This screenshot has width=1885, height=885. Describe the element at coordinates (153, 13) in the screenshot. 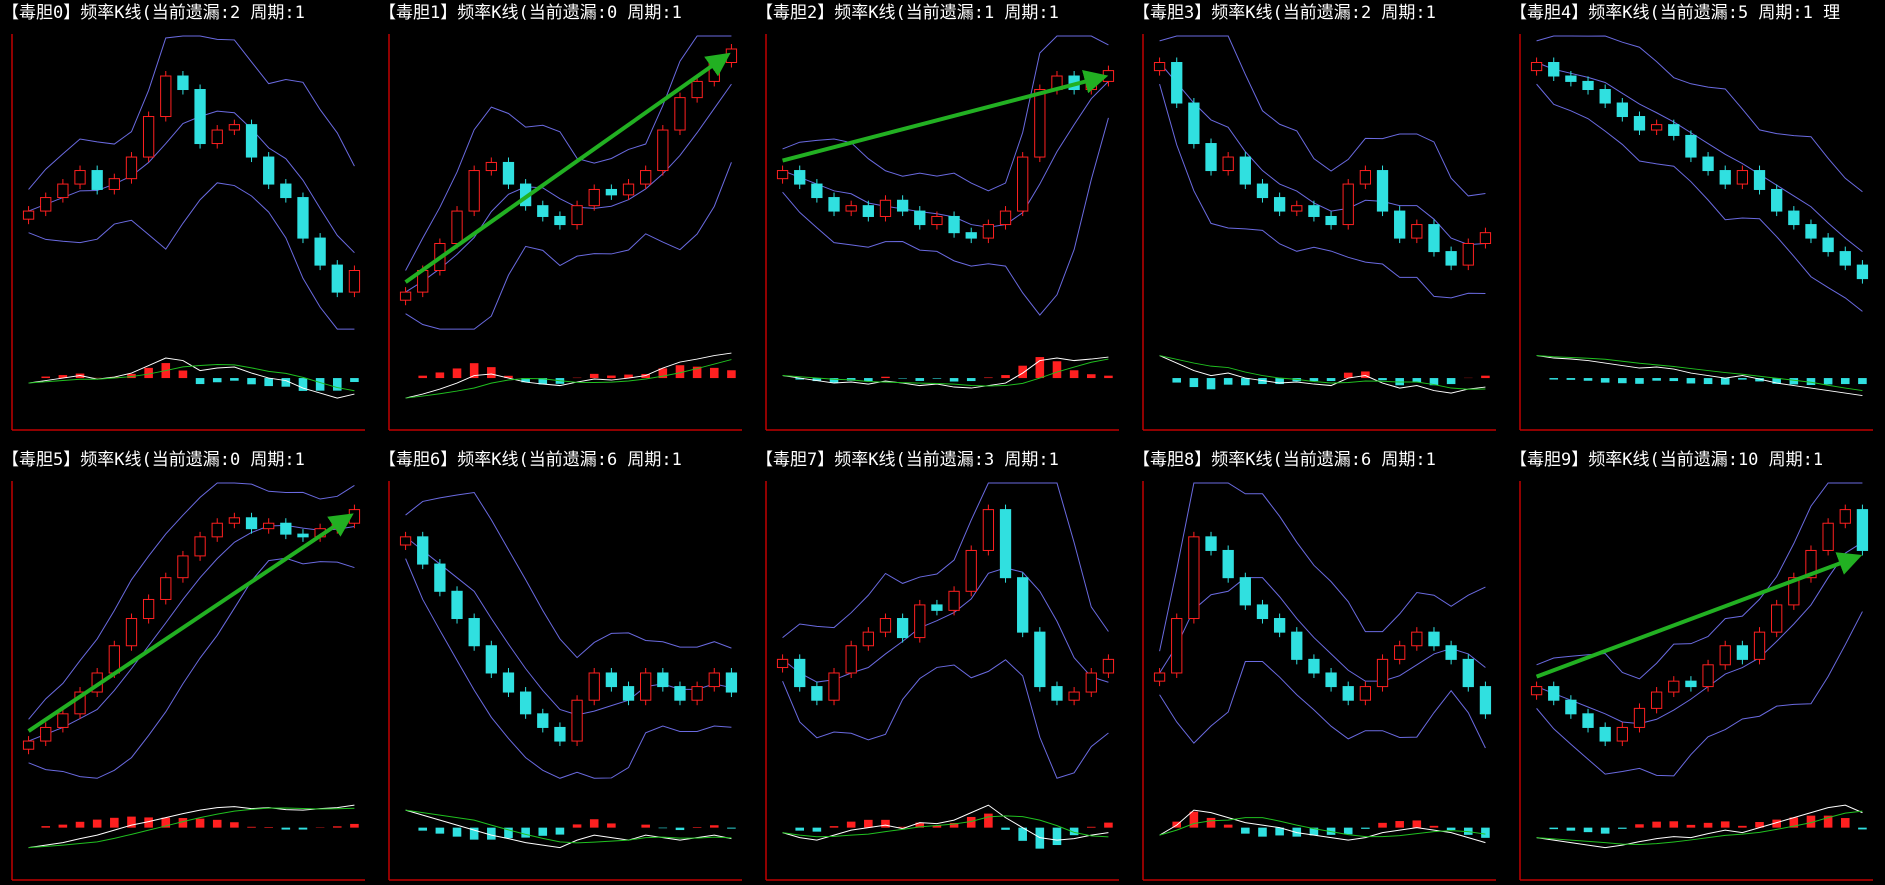

I see `panel-title: 【毒胆0】频率K线(当前遗漏:2 周期:1` at that location.